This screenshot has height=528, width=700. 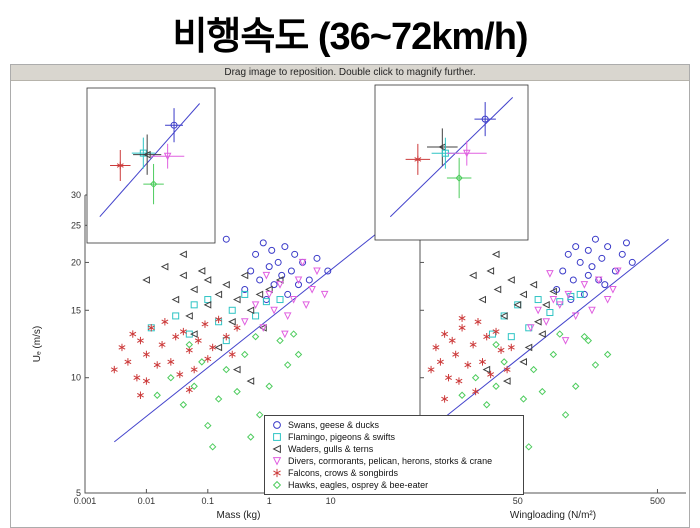 I want to click on square-marker-icon, so click(x=277, y=437).